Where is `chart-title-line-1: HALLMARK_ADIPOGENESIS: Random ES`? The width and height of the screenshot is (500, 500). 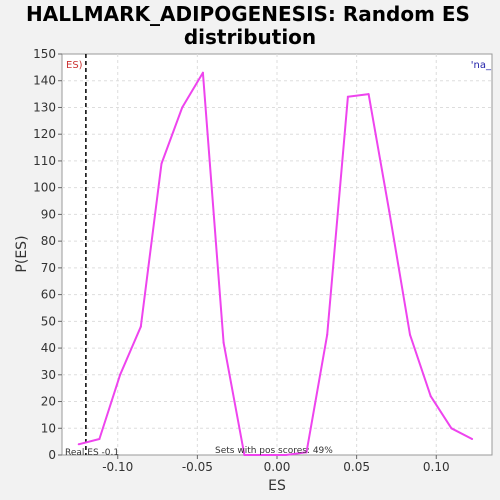 chart-title-line-1: HALLMARK_ADIPOGENESIS: Random ES is located at coordinates (248, 14).